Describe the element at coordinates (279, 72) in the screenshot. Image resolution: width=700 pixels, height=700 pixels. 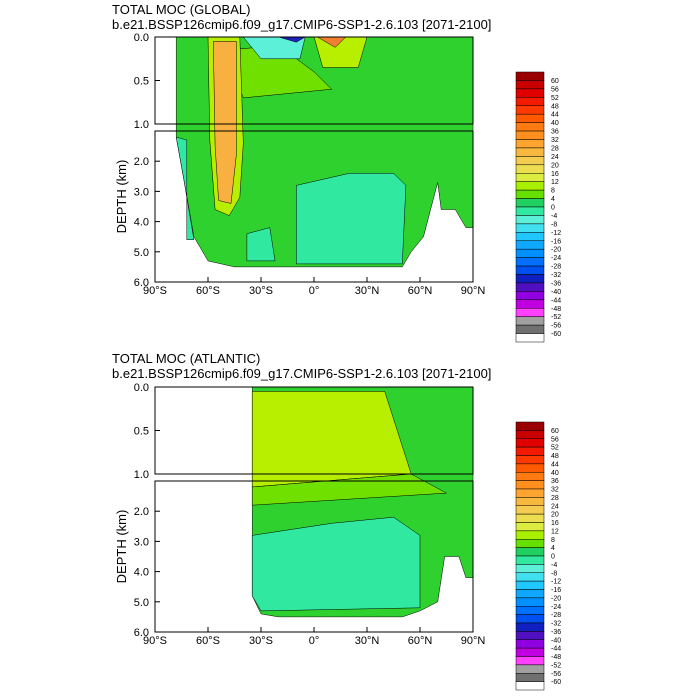
I see `upper-cell` at that location.